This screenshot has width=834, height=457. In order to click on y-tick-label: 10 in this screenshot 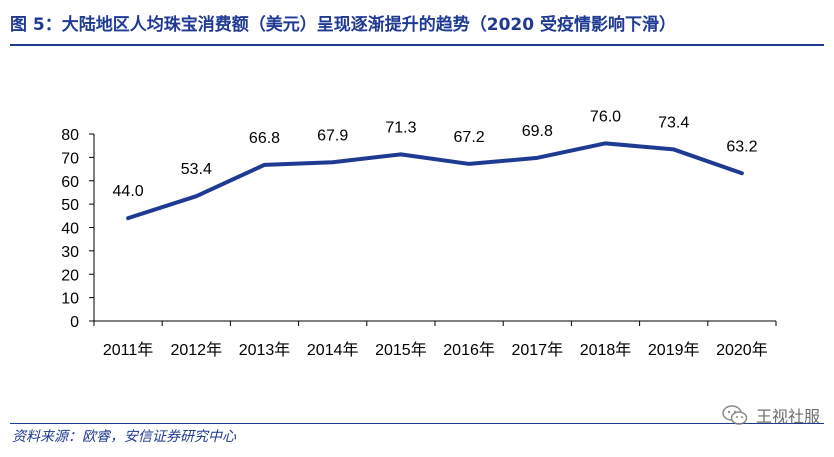, I will do `click(70, 299)`.